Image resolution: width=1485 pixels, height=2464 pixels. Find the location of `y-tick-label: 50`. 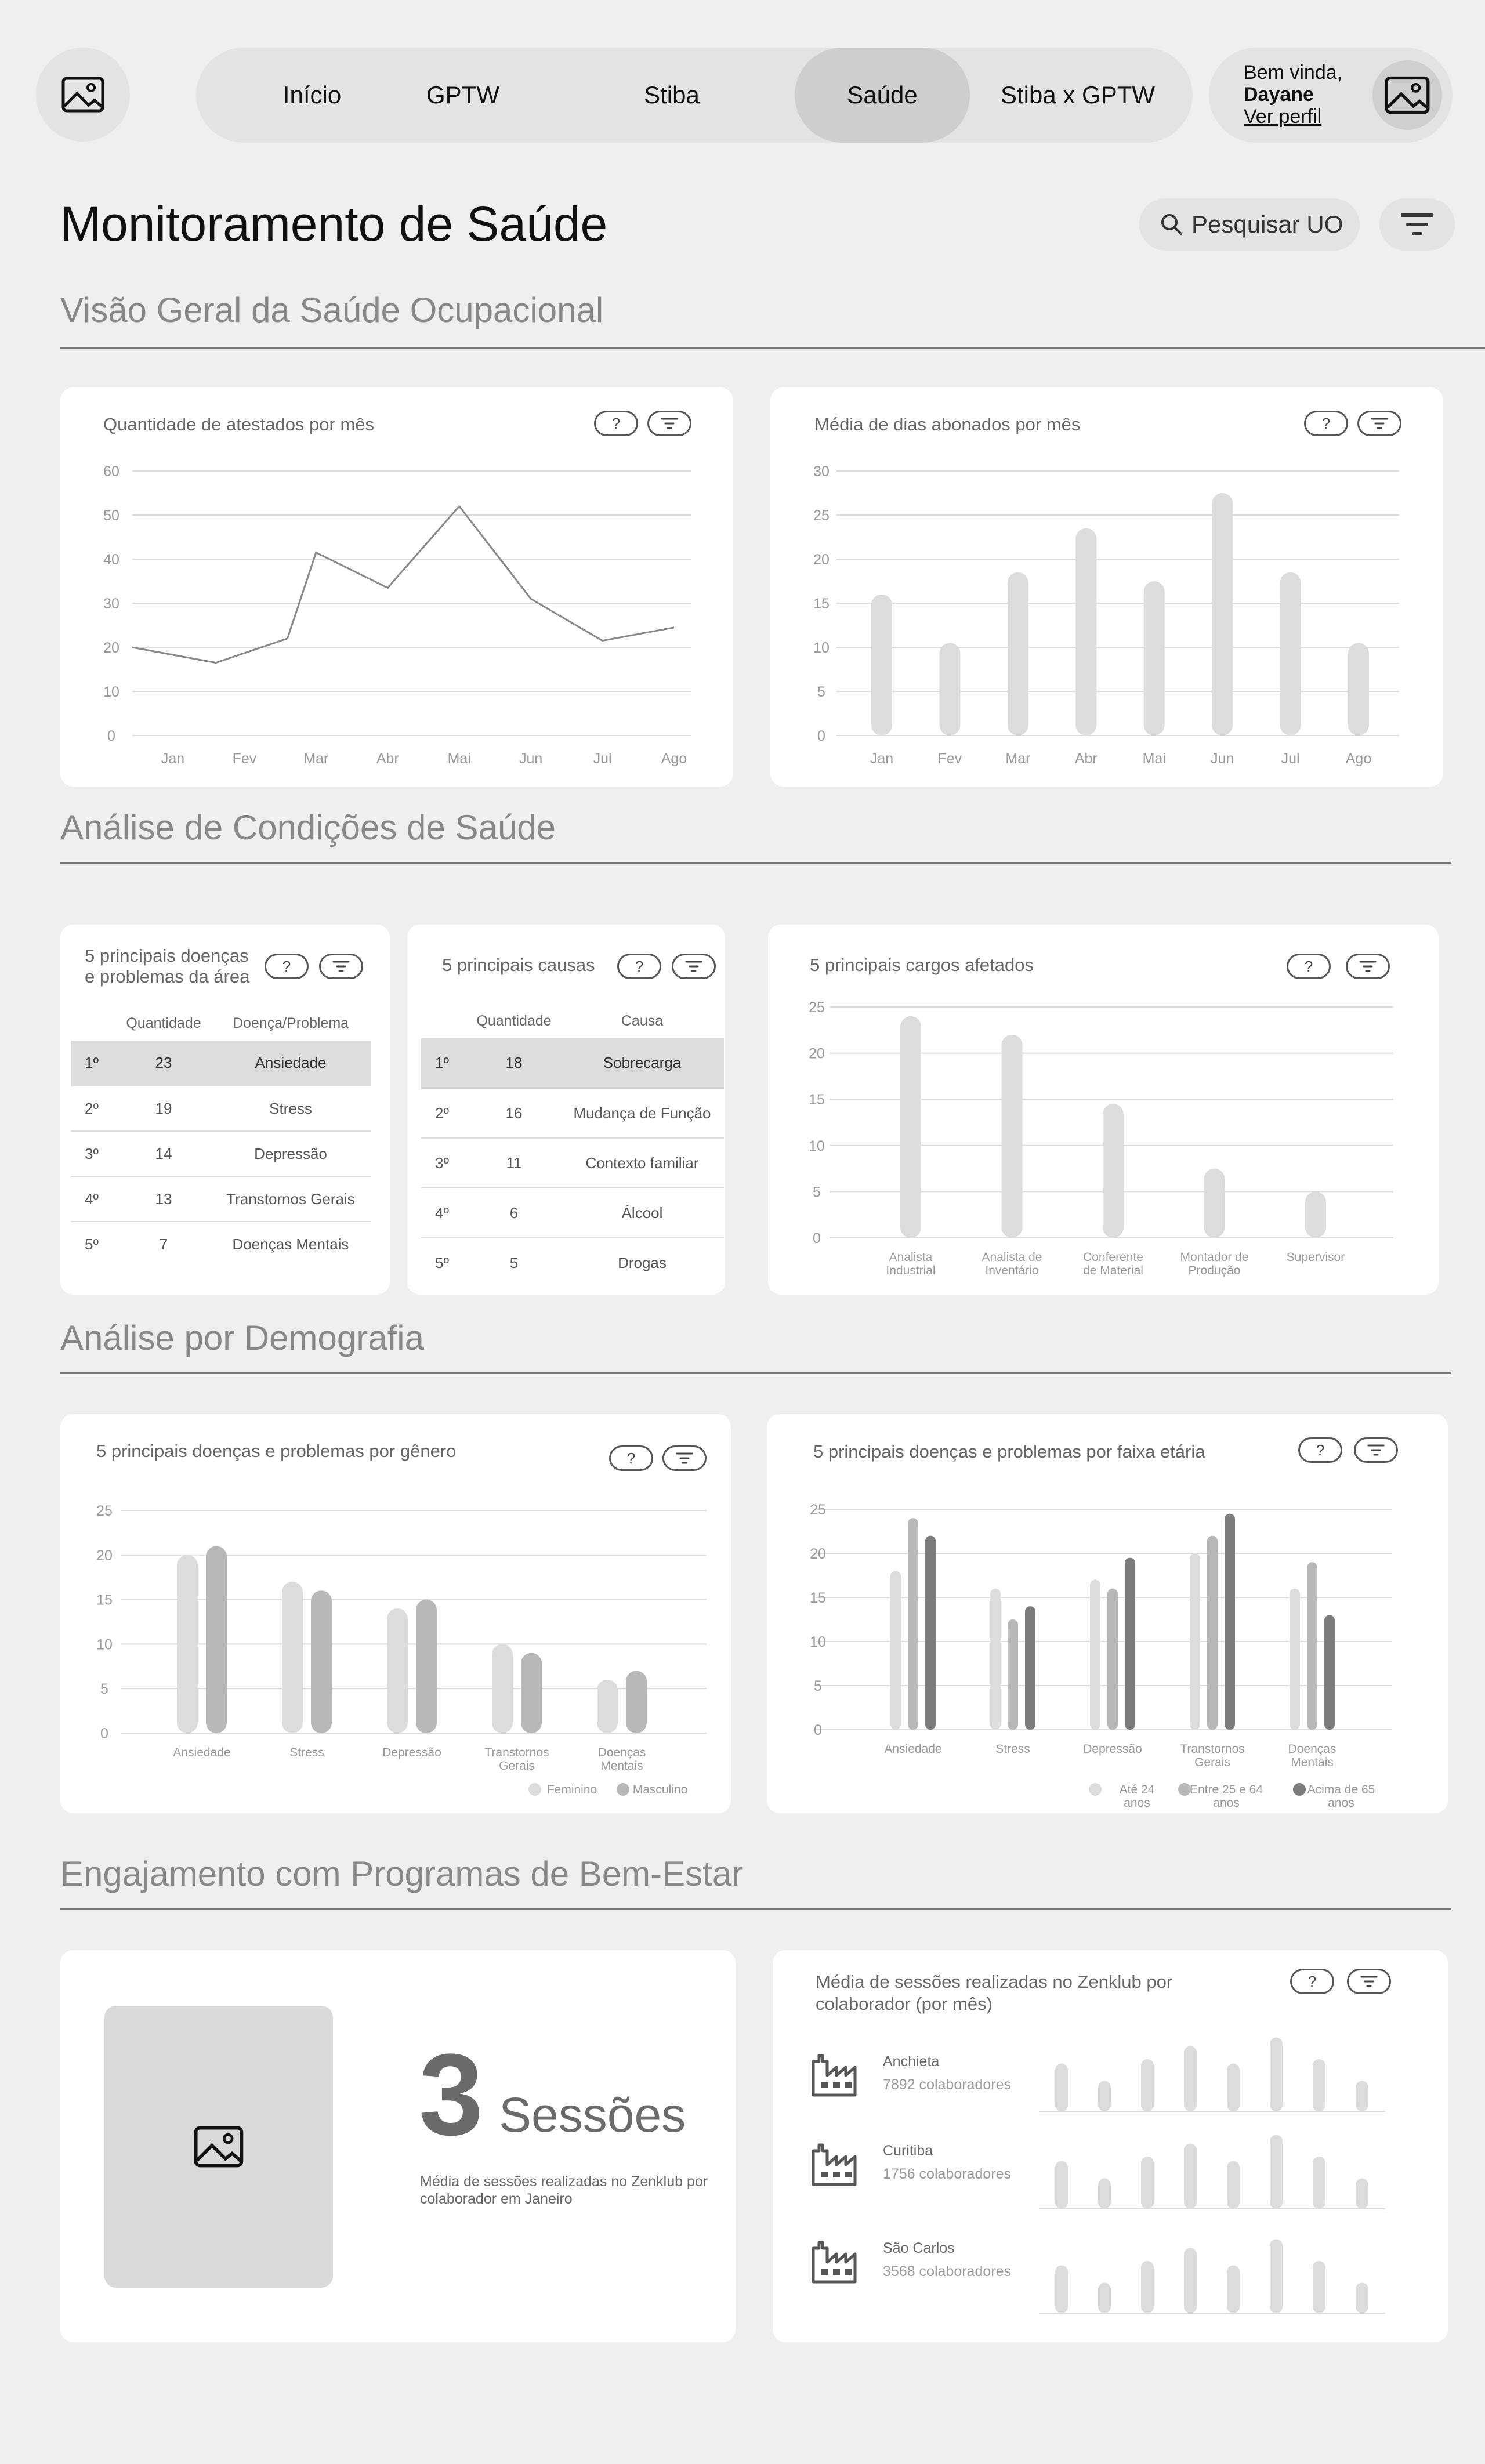

y-tick-label: 50 is located at coordinates (111, 516).